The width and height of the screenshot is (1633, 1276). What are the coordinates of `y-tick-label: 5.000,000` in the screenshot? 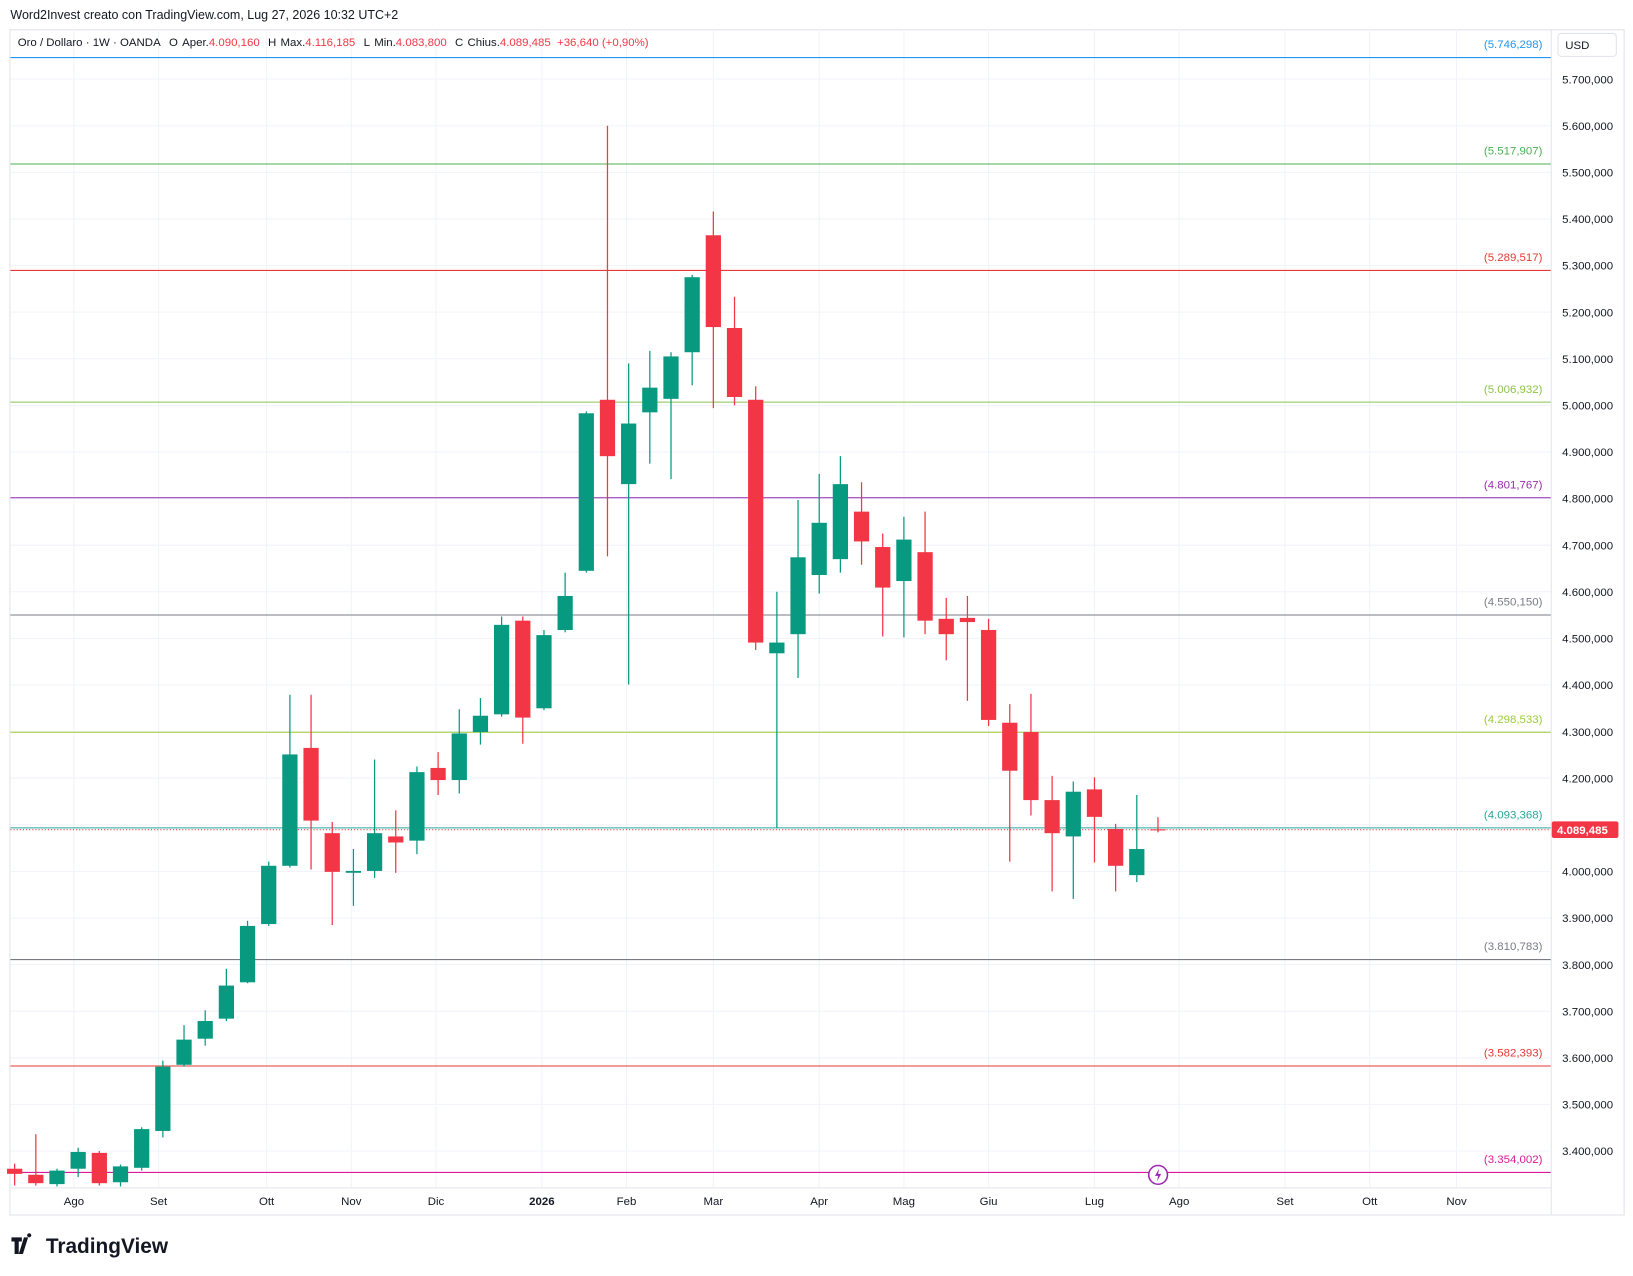 It's located at (1587, 407).